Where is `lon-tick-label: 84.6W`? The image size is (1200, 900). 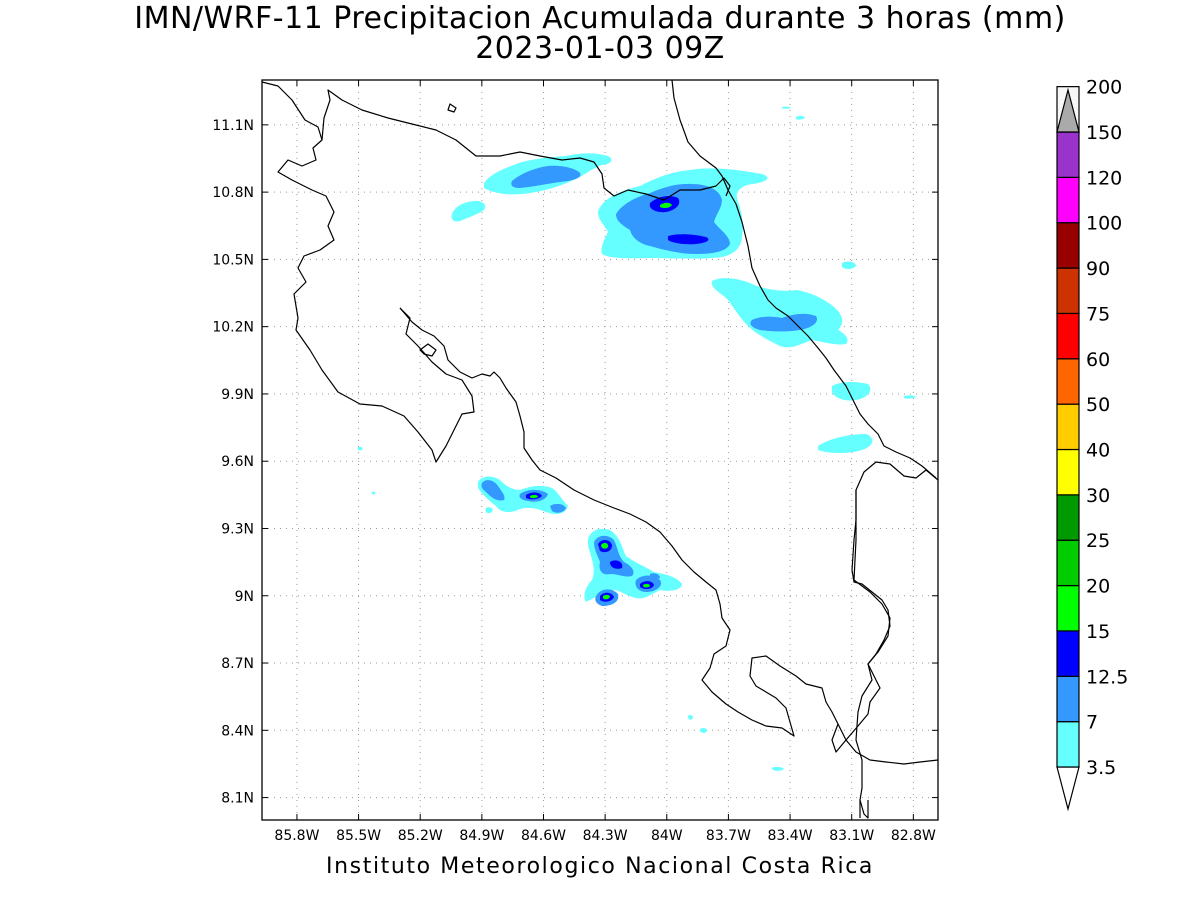 lon-tick-label: 84.6W is located at coordinates (543, 836).